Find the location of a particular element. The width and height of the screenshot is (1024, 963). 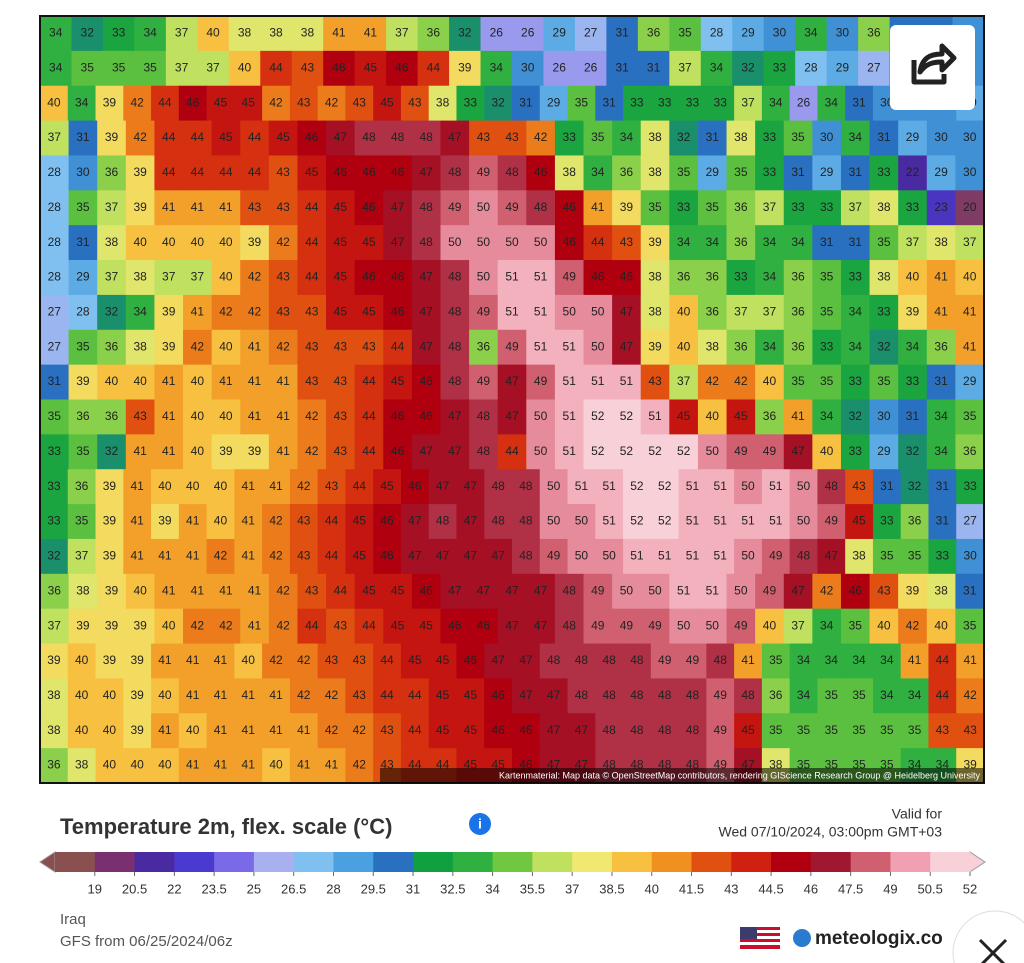

share-button is located at coordinates (932, 67).